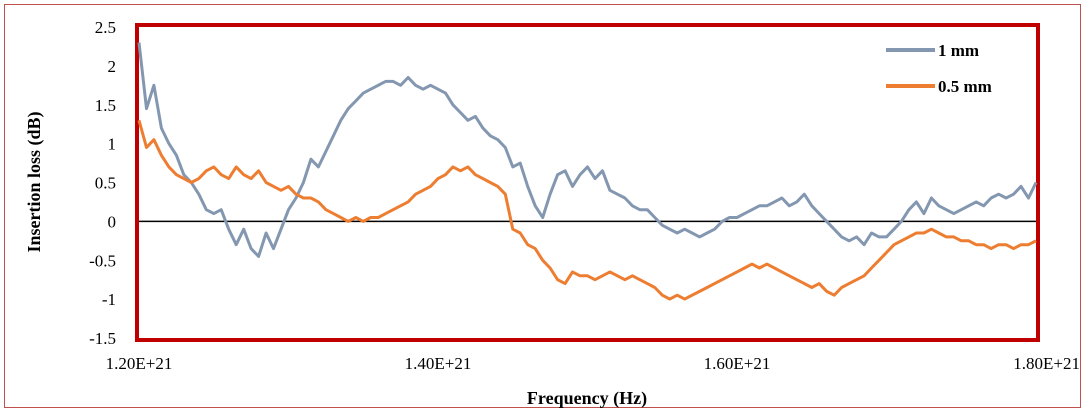  Describe the element at coordinates (105, 105) in the screenshot. I see `y-tick-label: 1.5` at that location.